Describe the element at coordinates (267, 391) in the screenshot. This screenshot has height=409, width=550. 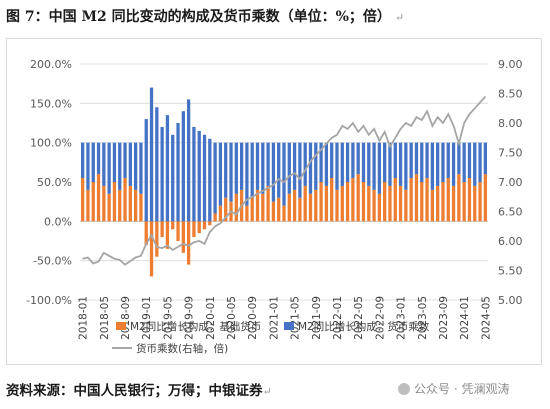
I see `paragraph-mark-icon: ↵` at that location.